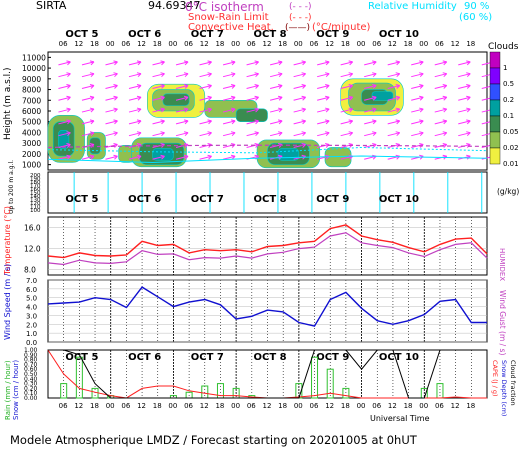 This screenshot has height=450, width=528. What do you see at coordinates (267, 406) in the screenshot?
I see `hour-label: 12` at bounding box center [267, 406].